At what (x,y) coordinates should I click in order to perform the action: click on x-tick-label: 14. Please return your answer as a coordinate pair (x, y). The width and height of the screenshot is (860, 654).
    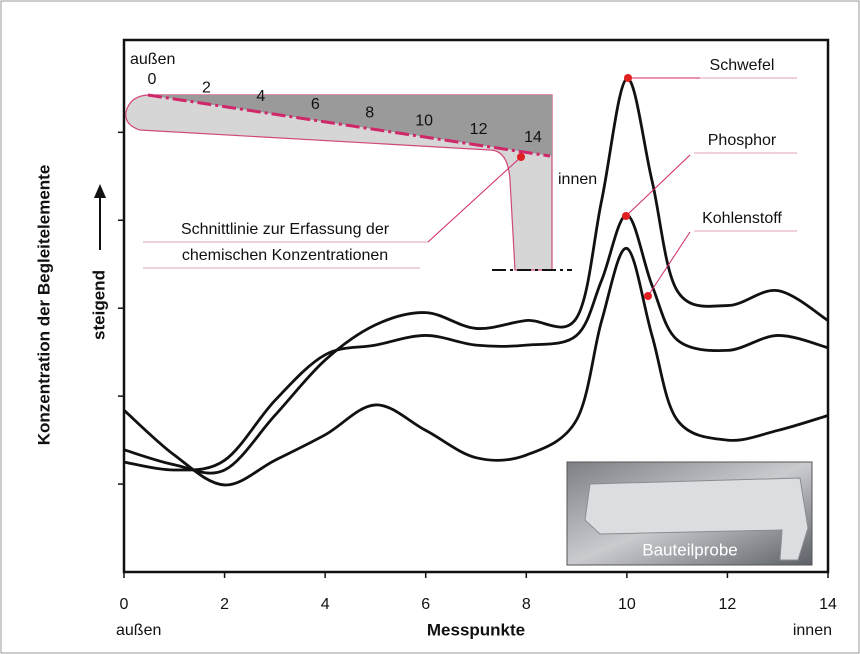
    Looking at the image, I should click on (828, 604).